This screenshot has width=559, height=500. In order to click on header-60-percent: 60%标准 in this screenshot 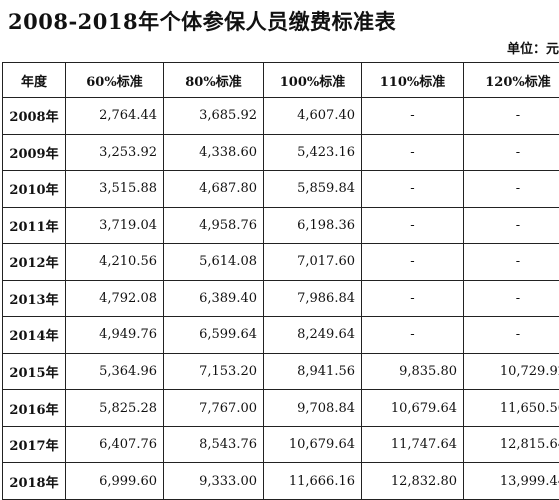, I will do `click(114, 80)`.